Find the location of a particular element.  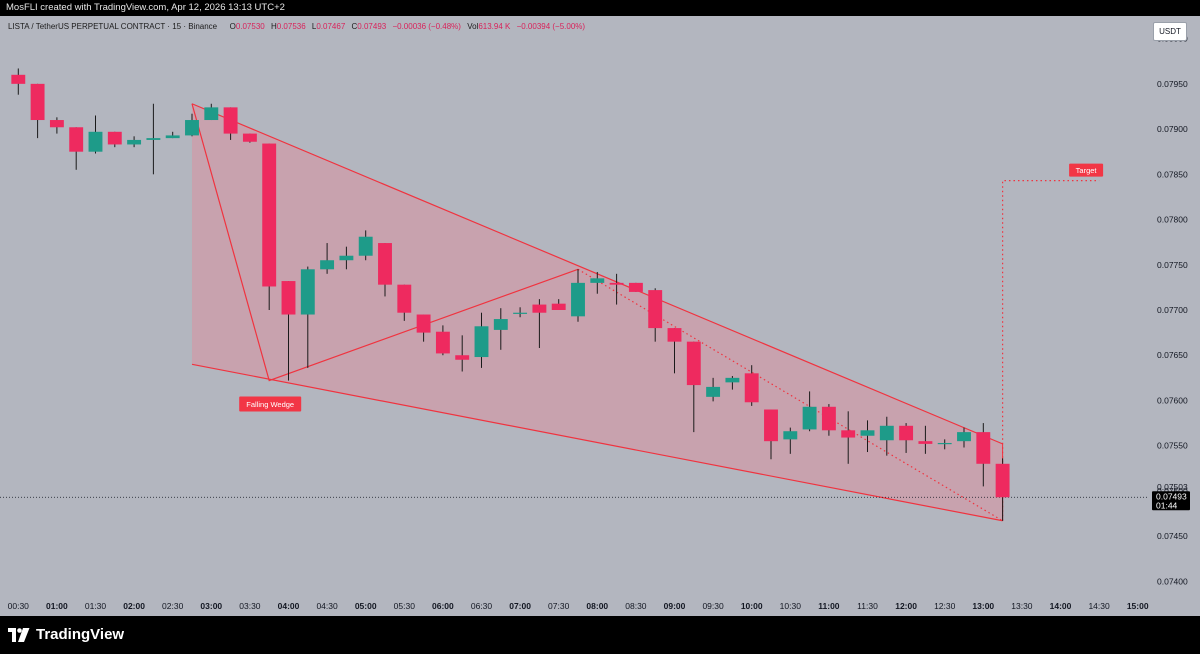

open-value: 0.07530 is located at coordinates (250, 26).